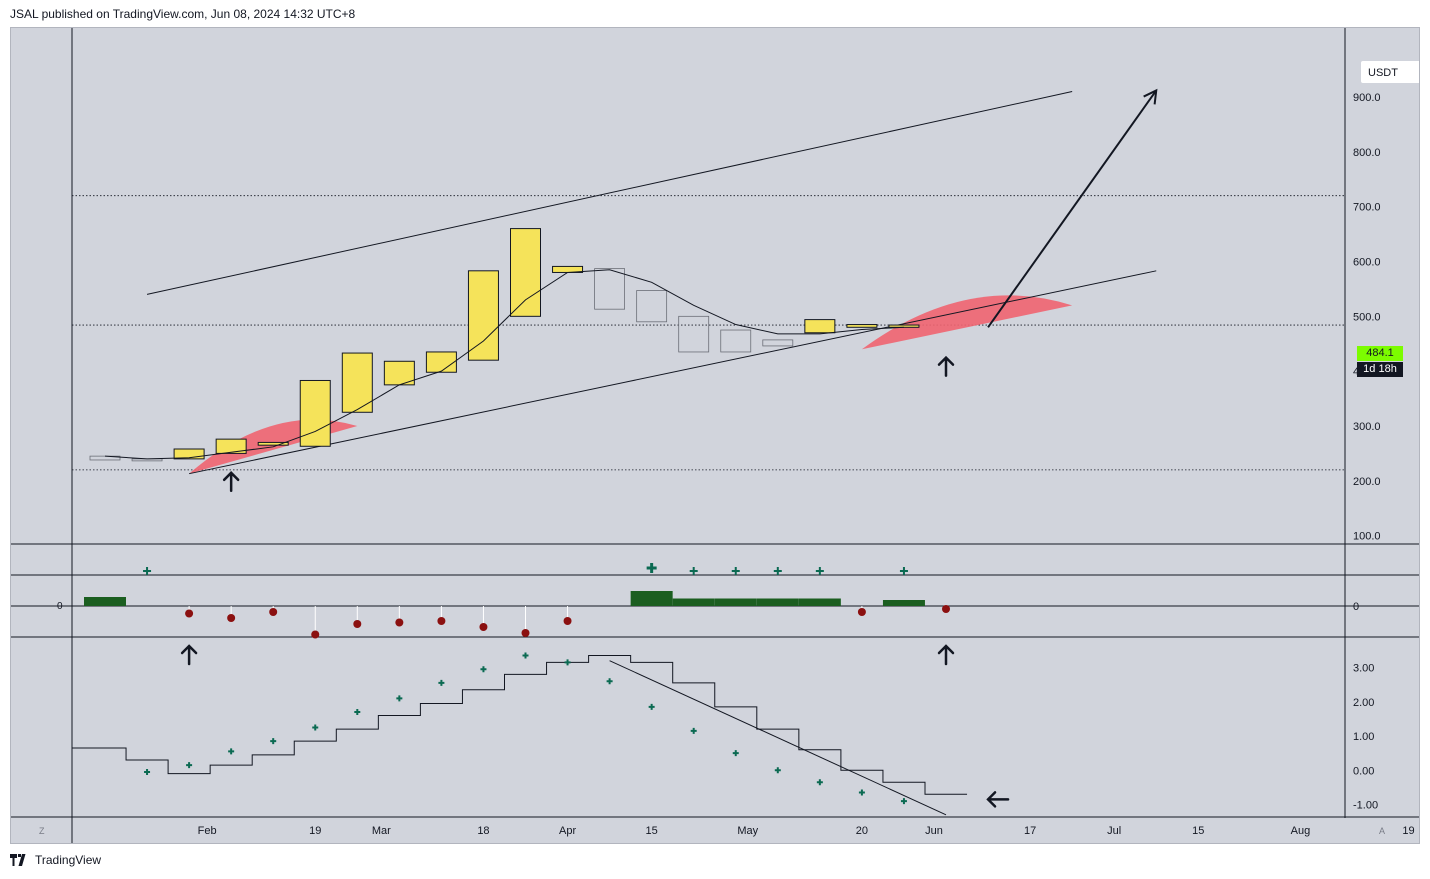  What do you see at coordinates (1367, 153) in the screenshot?
I see `price-tick-label: 800.0` at bounding box center [1367, 153].